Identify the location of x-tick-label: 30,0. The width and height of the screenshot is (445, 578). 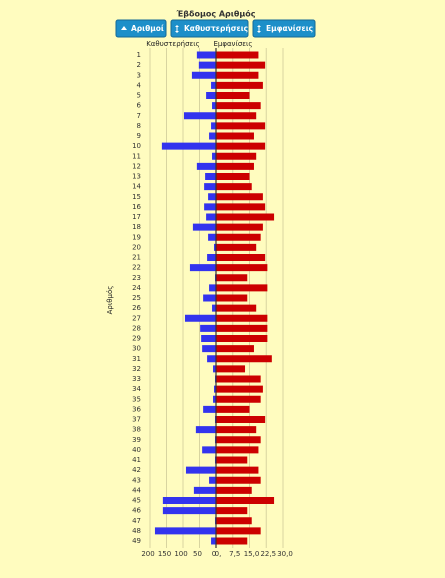
(285, 554).